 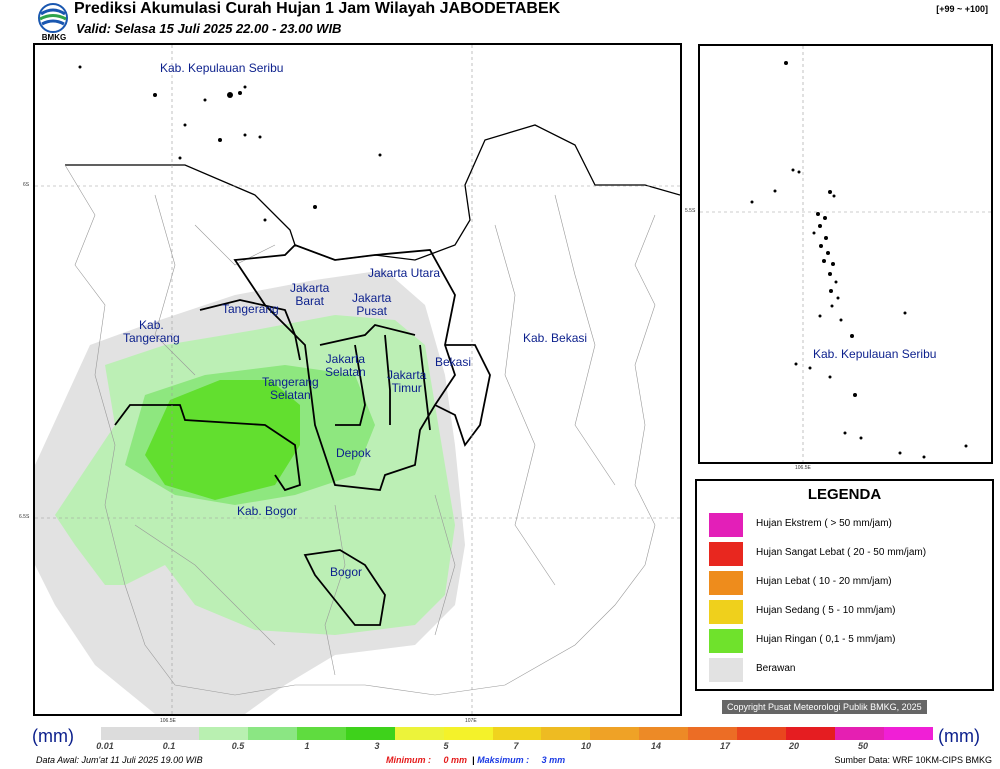 I want to click on label-tangerang-selatan: Tangerang Selatan, so click(x=290, y=388).